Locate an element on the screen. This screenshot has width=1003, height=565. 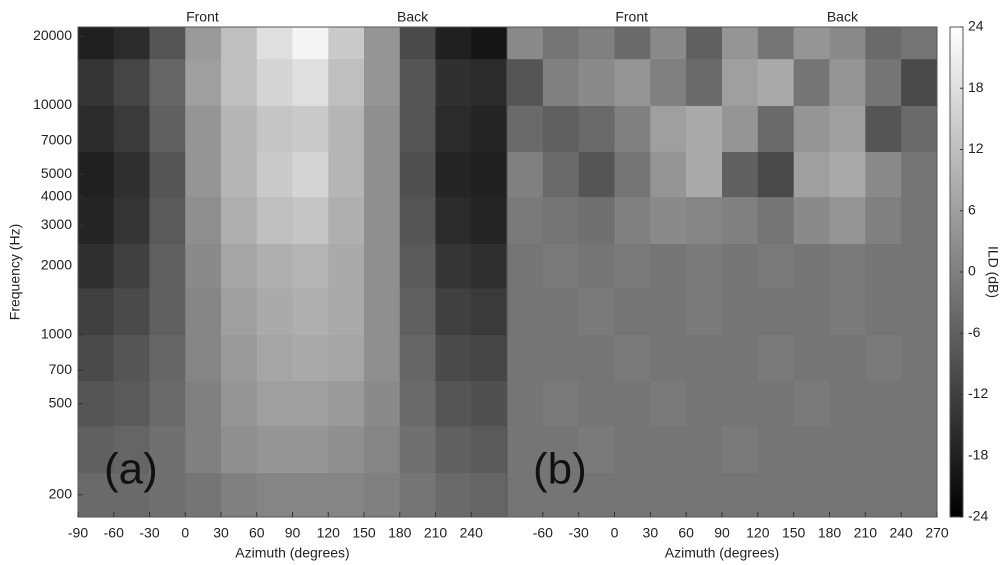
x-tick-label: 150 is located at coordinates (364, 533).